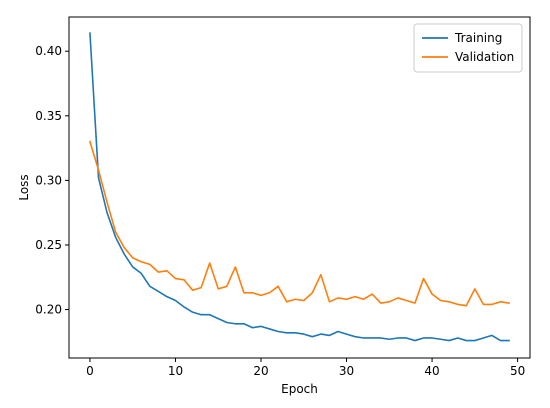 This screenshot has width=550, height=408. Describe the element at coordinates (305, 368) in the screenshot. I see `x-axis-ticks: 0 10 20 30 40 50` at that location.